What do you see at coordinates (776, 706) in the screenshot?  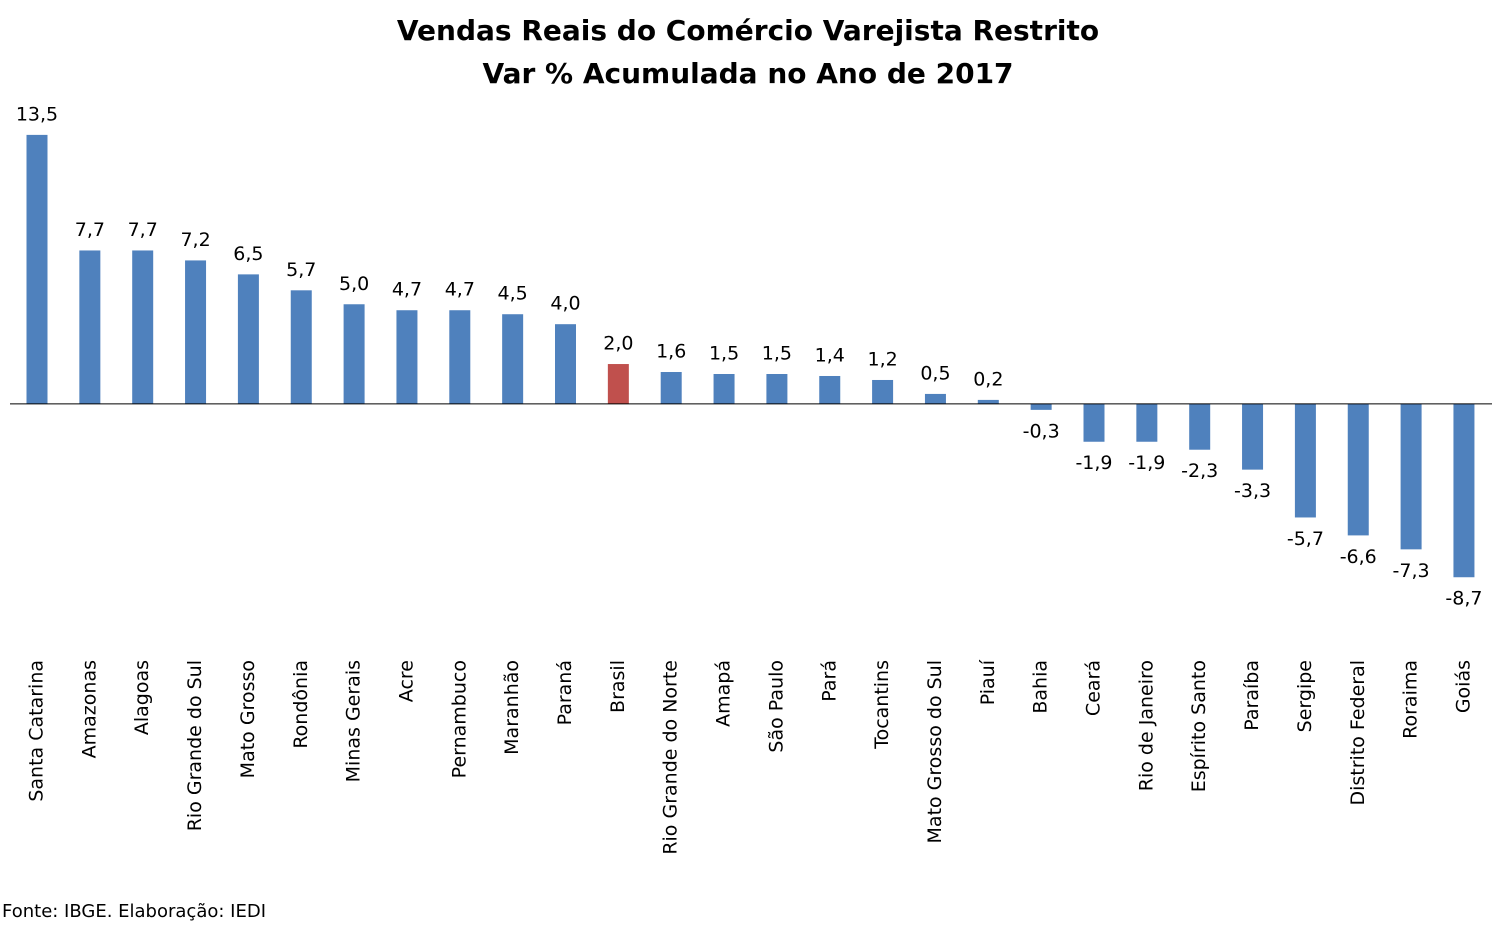 I see `x-tick-label: São Paulo` at bounding box center [776, 706].